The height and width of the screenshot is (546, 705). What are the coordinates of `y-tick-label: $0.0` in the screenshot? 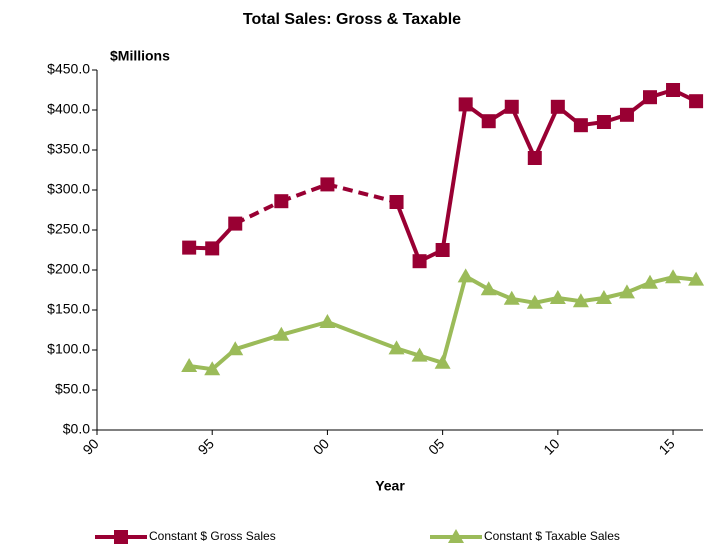 It's located at (76, 429).